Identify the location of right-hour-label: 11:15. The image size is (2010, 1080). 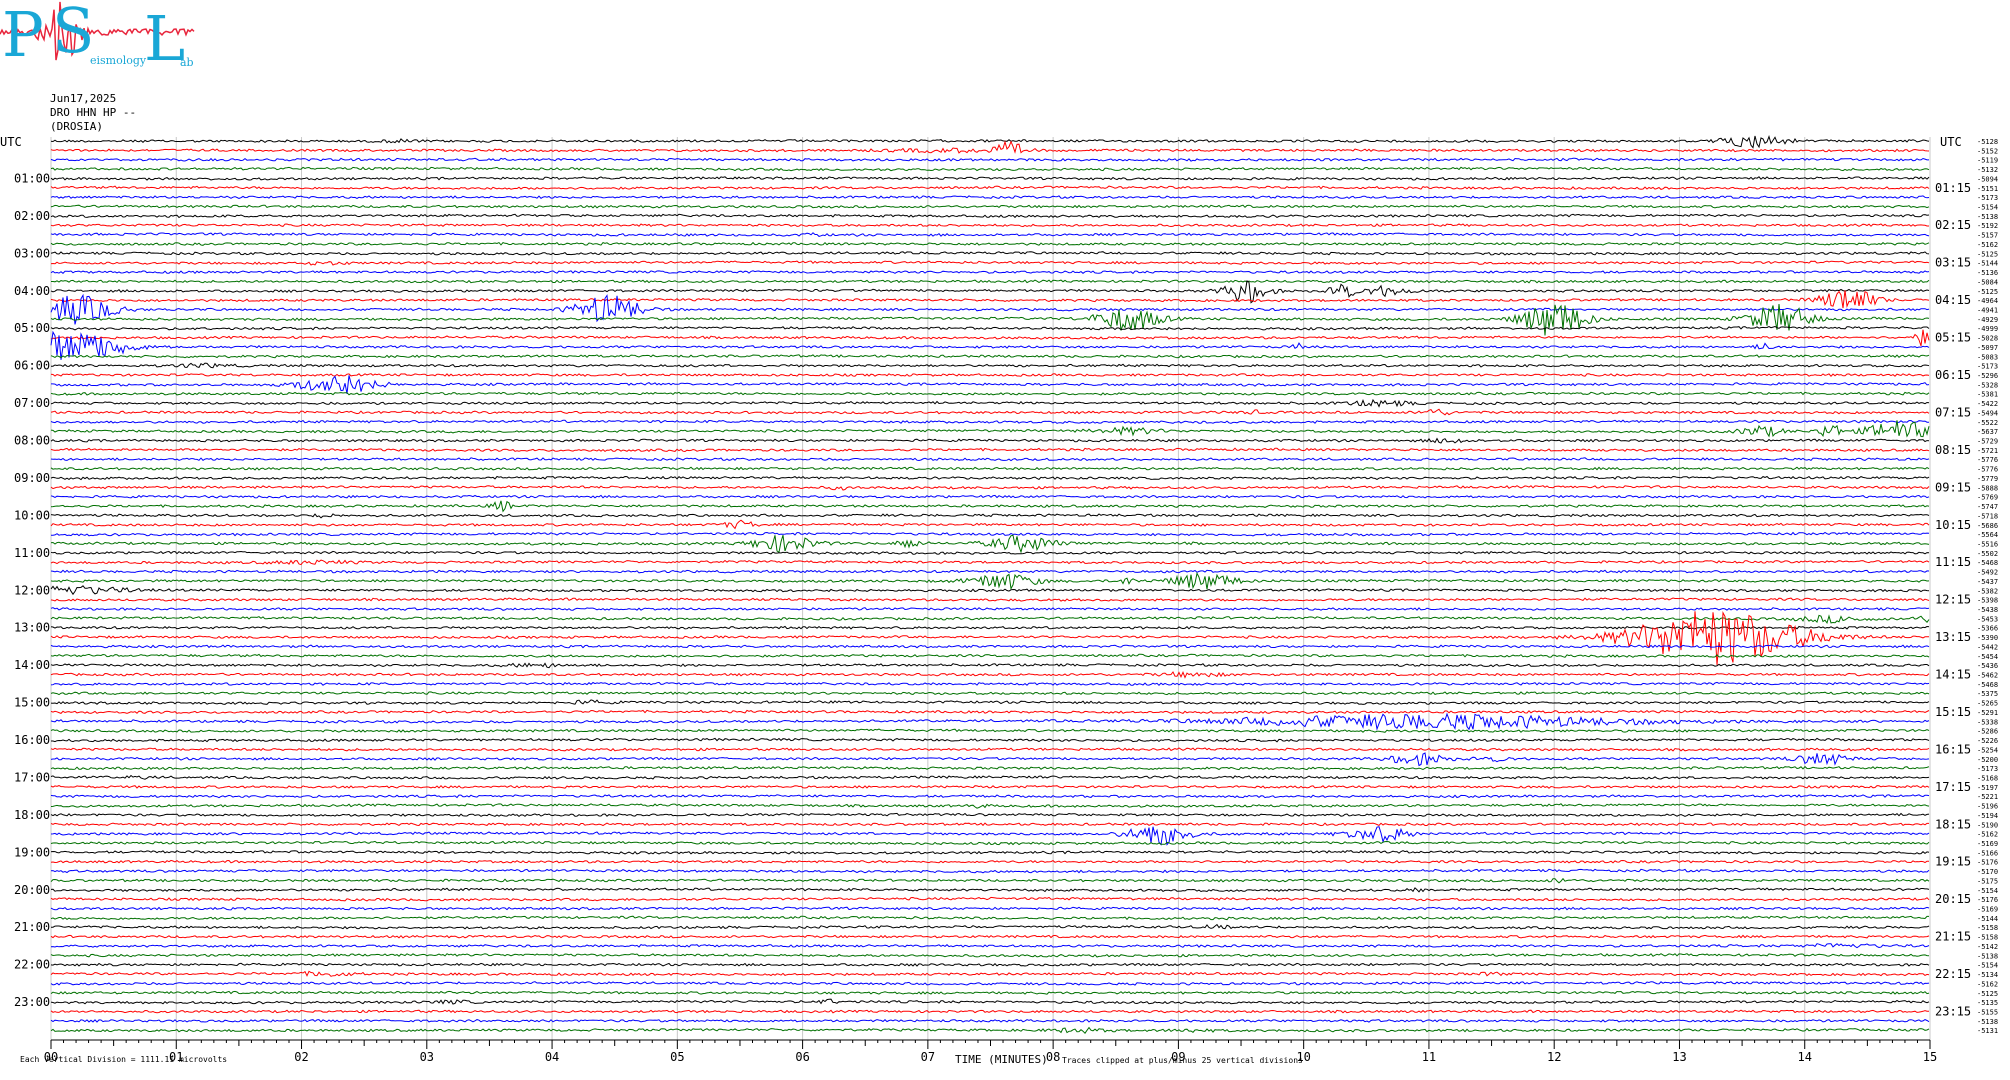
(1953, 562).